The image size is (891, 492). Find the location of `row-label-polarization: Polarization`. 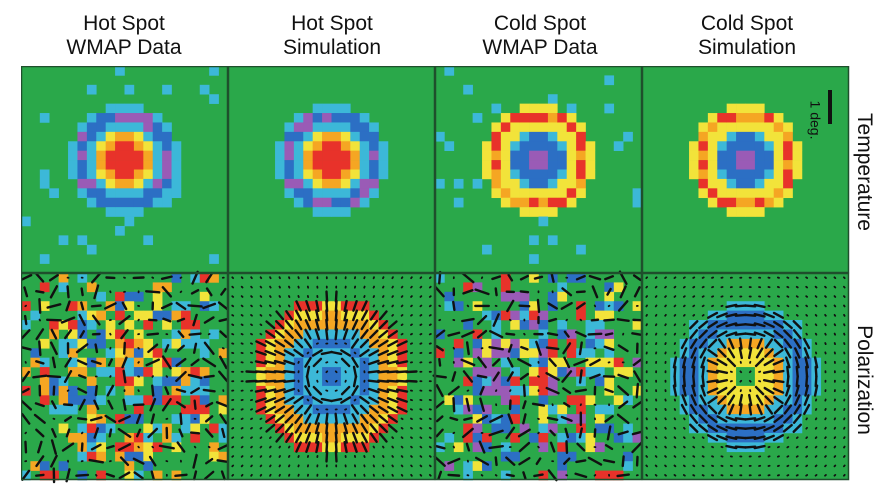

row-label-polarization: Polarization is located at coordinates (864, 380).